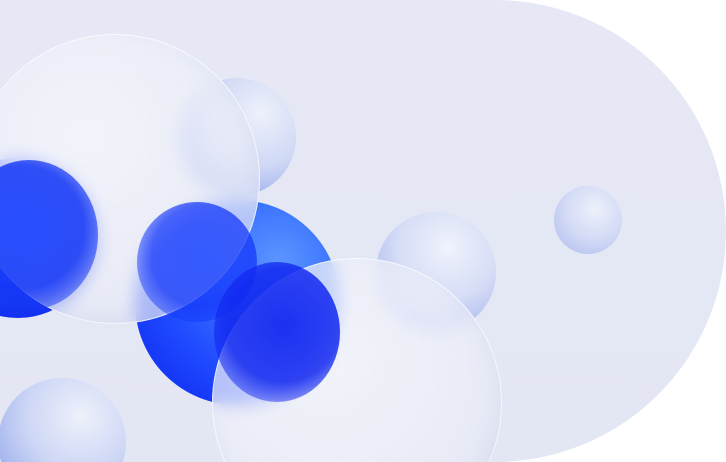 This screenshot has height=462, width=726. I want to click on pale-blue-sphere-small-right, so click(588, 220).